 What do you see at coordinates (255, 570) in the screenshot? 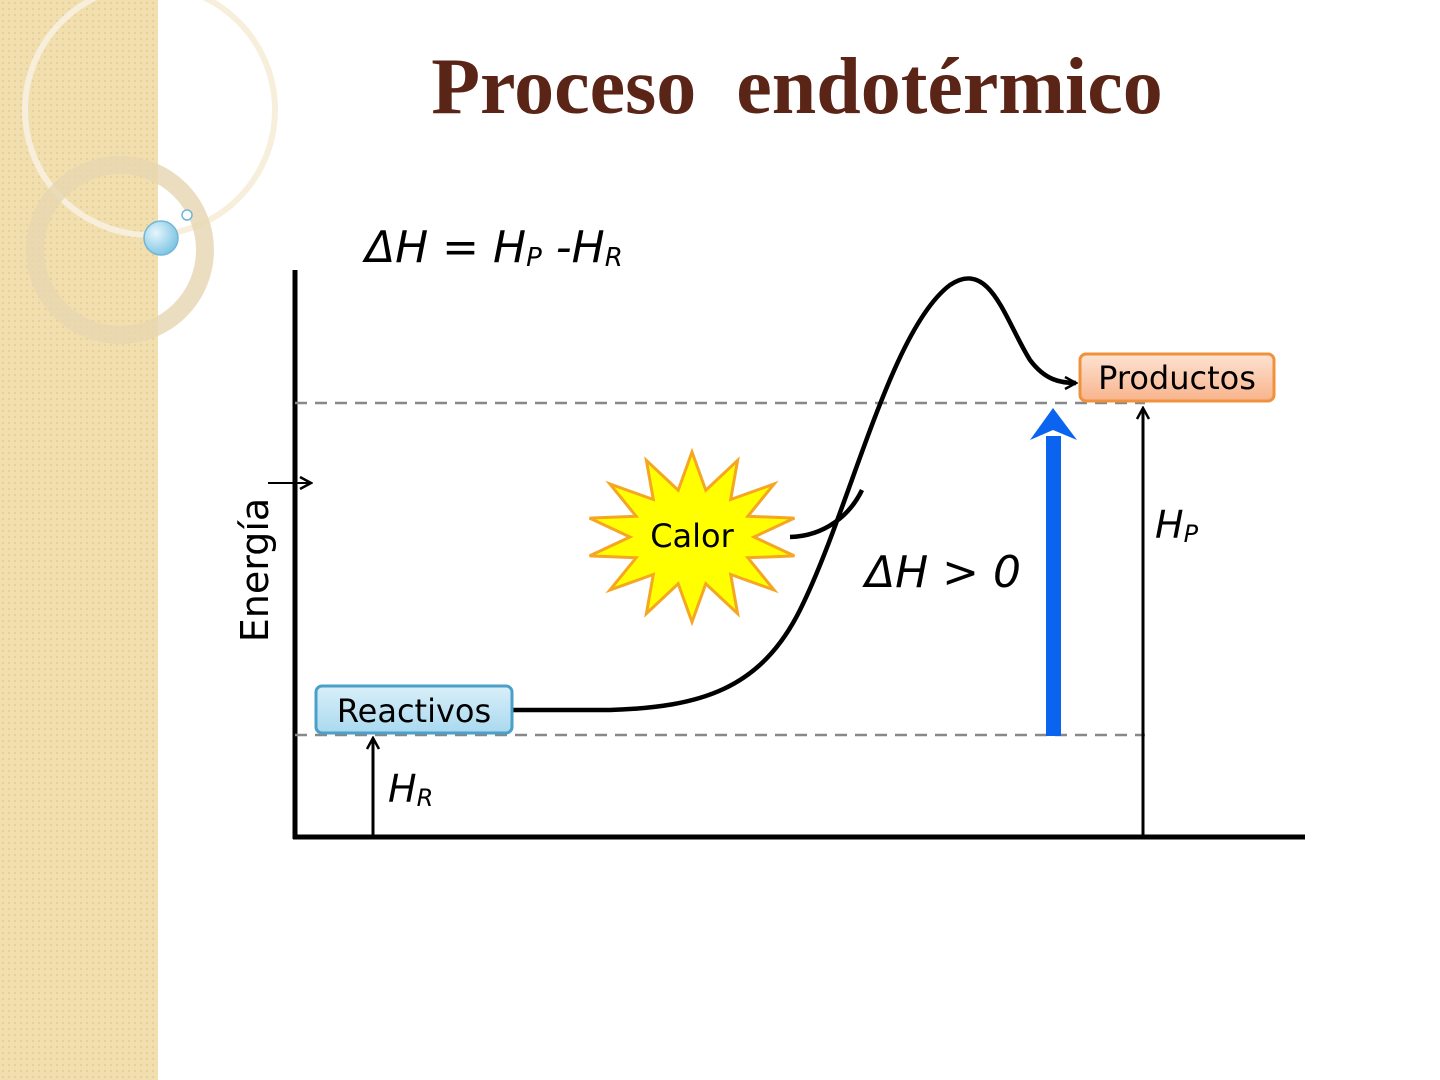
I see `axis-label: Energía` at bounding box center [255, 570].